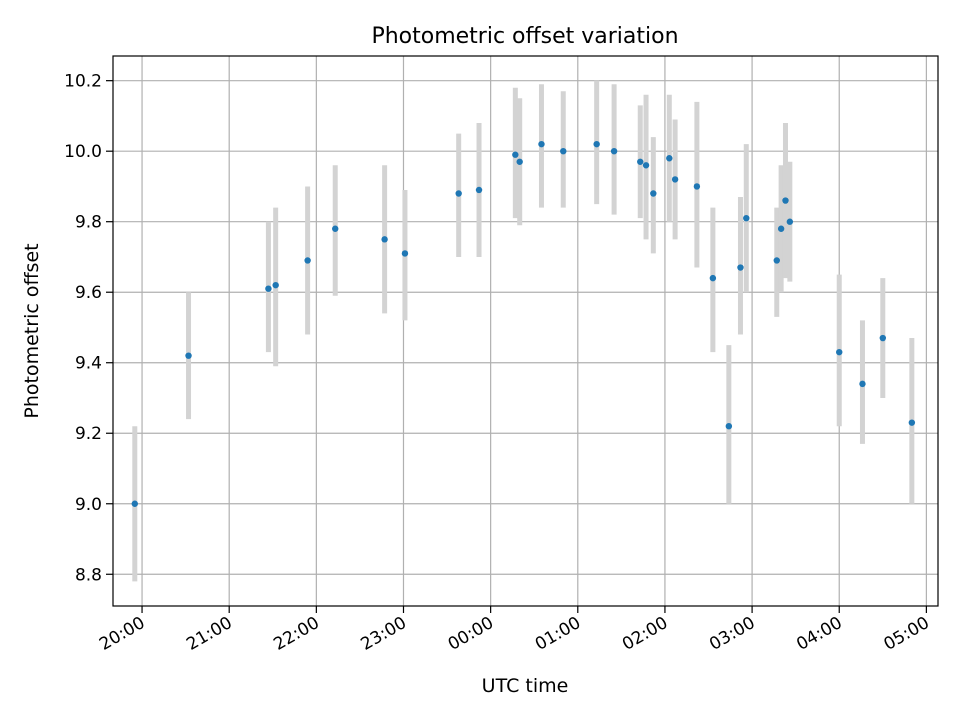  What do you see at coordinates (83, 152) in the screenshot?
I see `y-tick-label: 10.0` at bounding box center [83, 152].